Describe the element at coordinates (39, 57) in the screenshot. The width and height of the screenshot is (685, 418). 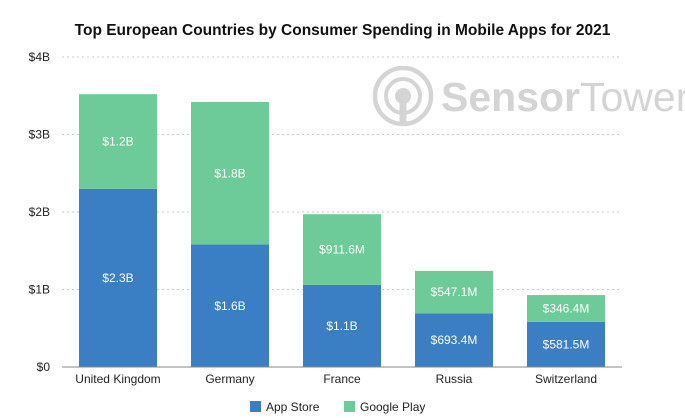
I see `y-tick-label: $4B` at that location.